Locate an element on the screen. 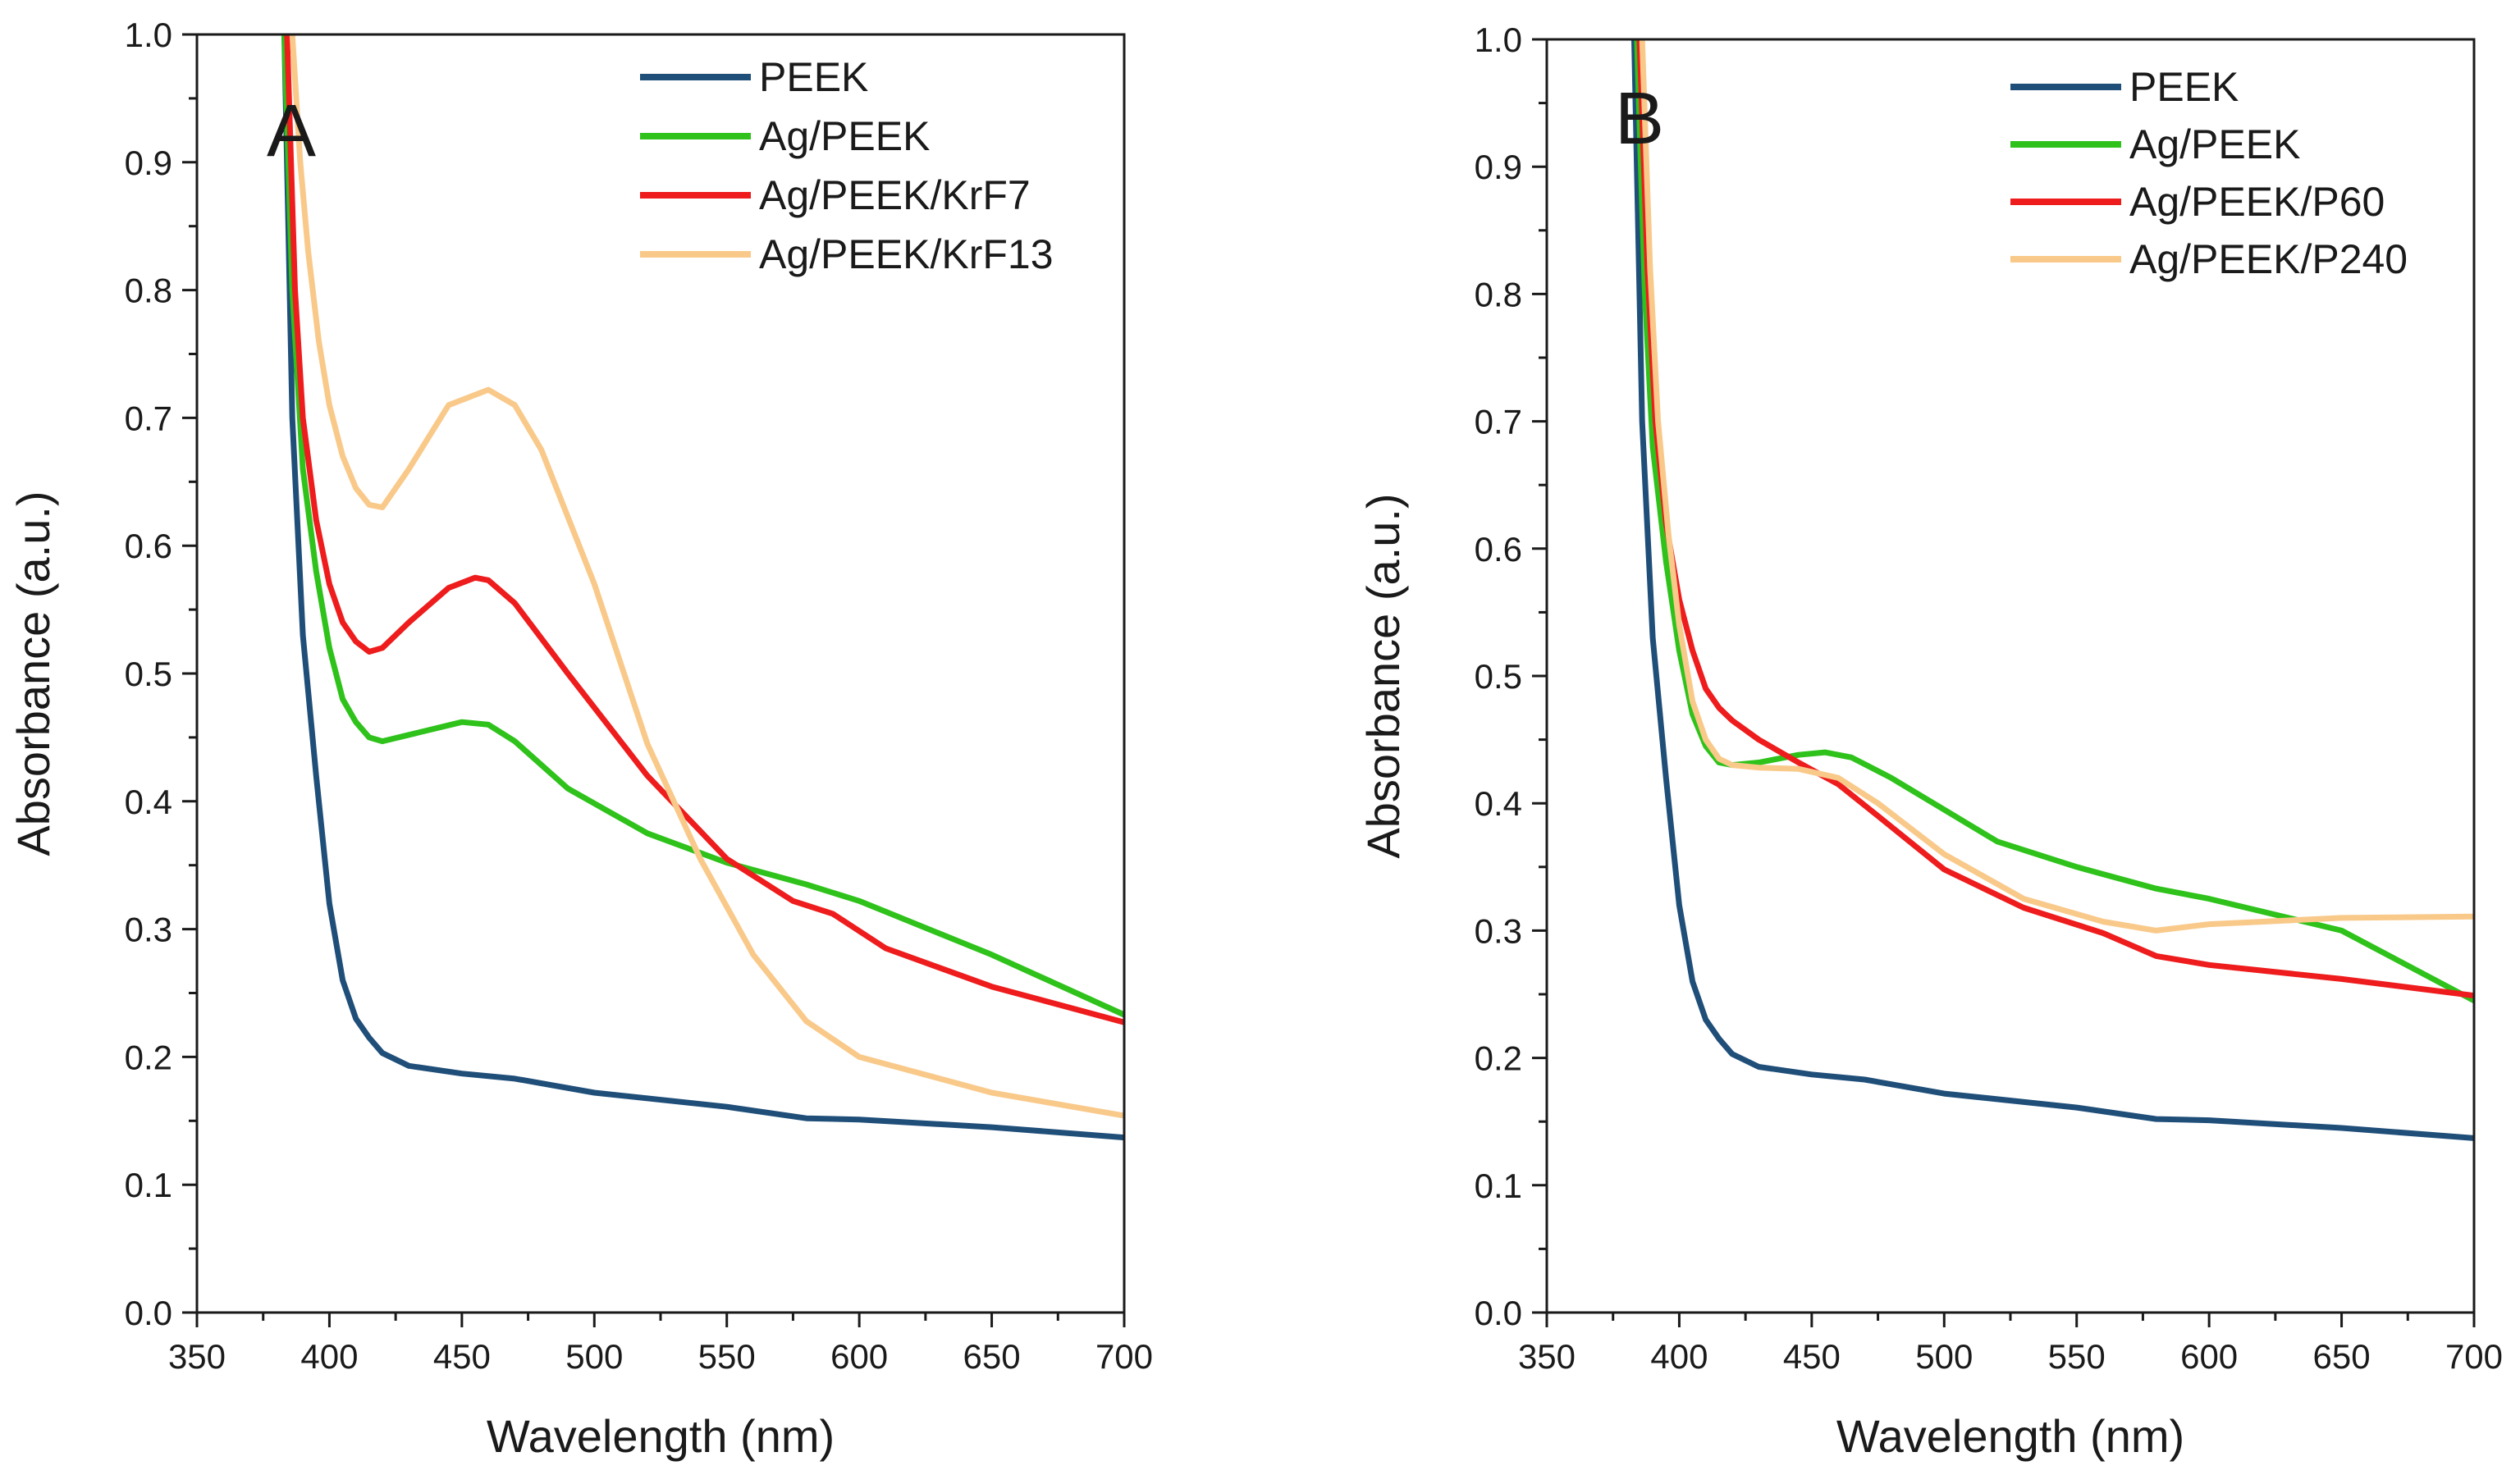 The width and height of the screenshot is (2520, 1484). legend-label: Ag/PEEK/KrF7 is located at coordinates (895, 195).